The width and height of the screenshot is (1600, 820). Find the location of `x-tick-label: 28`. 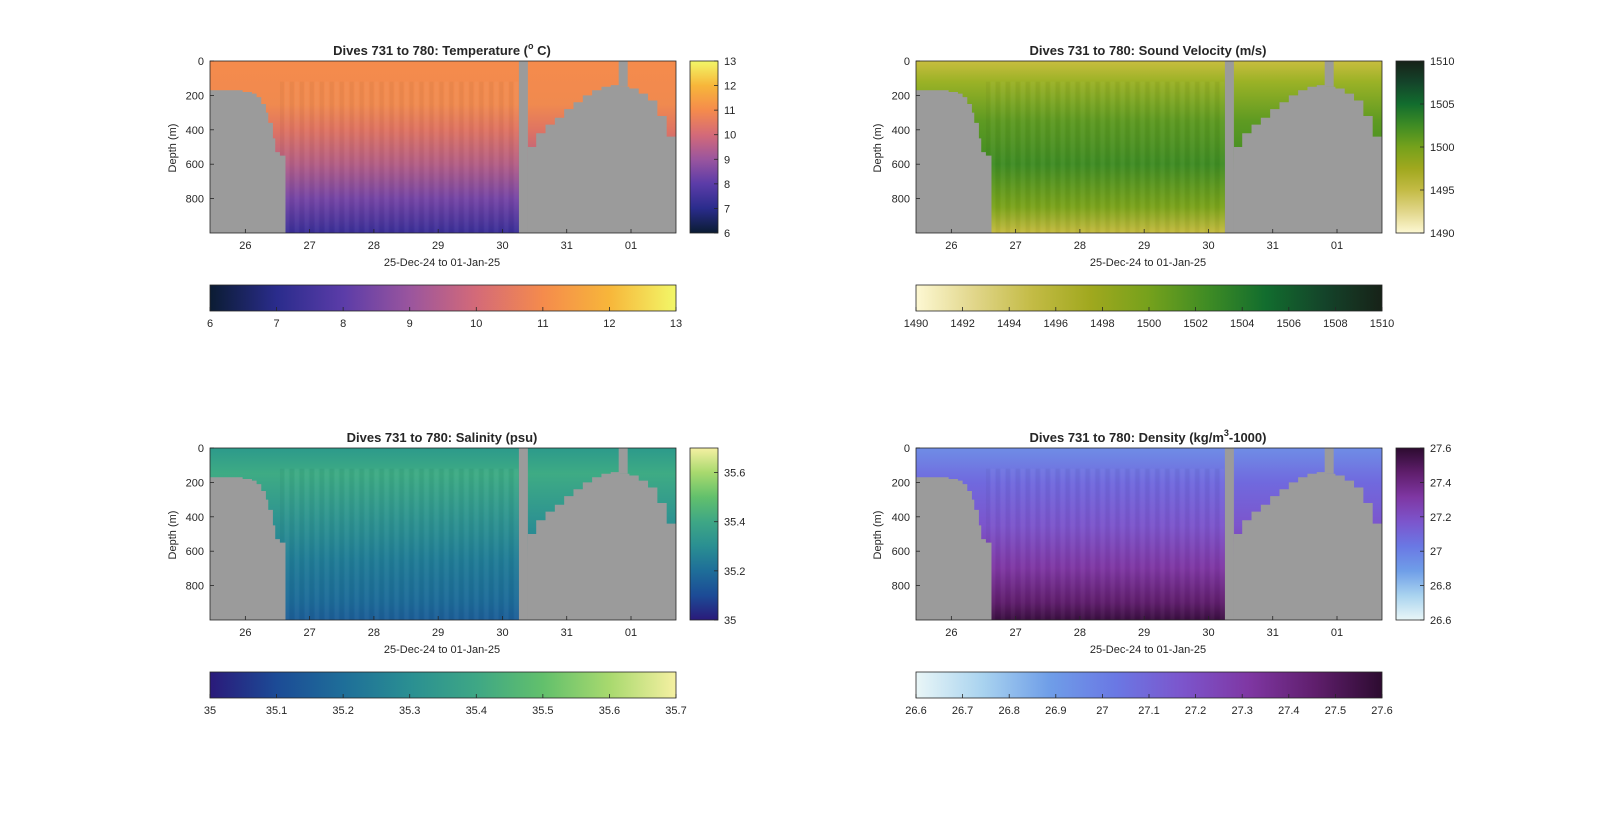

x-tick-label: 28 is located at coordinates (1080, 633).